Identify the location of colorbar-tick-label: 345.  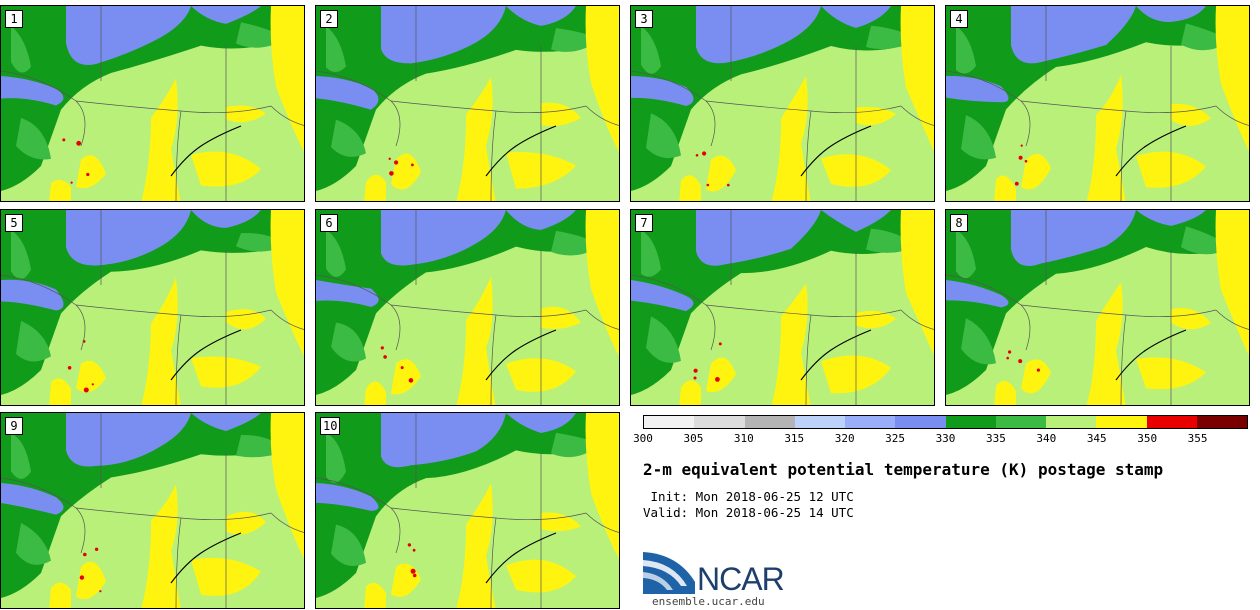
(1096, 438).